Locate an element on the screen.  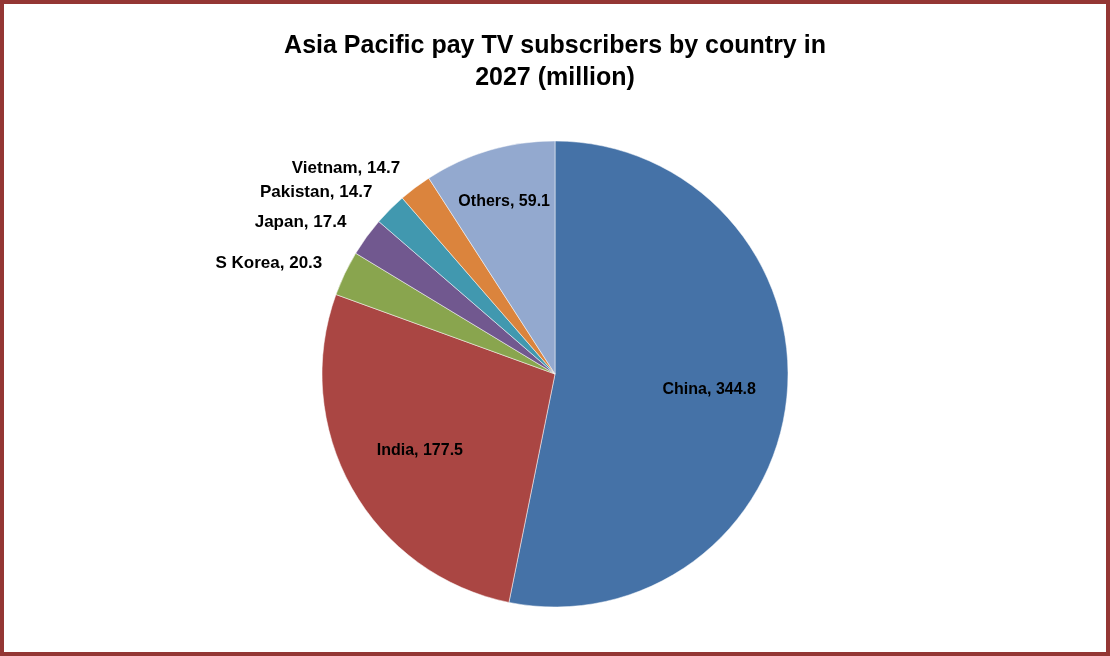
slice-label: China, 344.8 is located at coordinates (709, 389).